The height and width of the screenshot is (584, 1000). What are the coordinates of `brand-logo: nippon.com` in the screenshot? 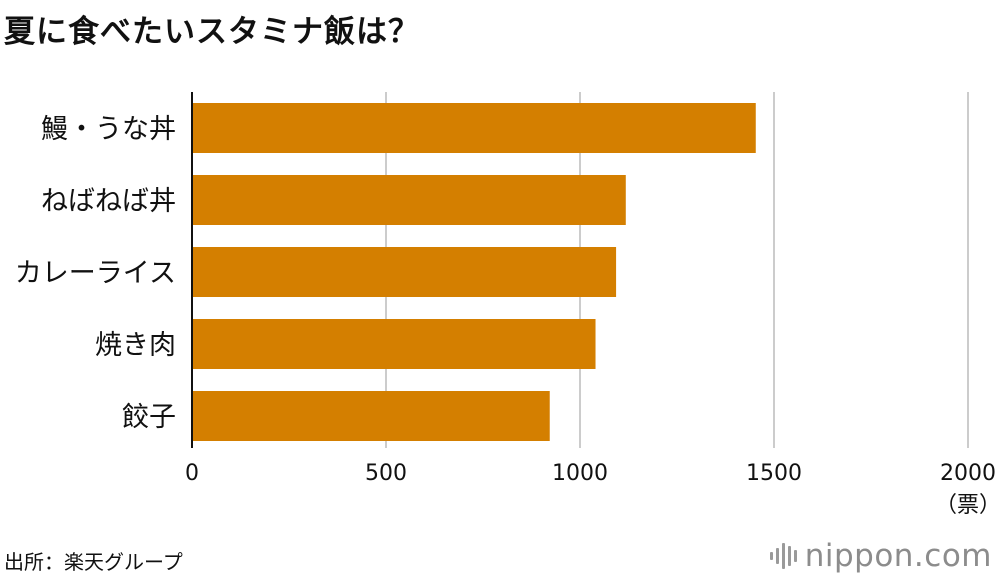 It's located at (880, 556).